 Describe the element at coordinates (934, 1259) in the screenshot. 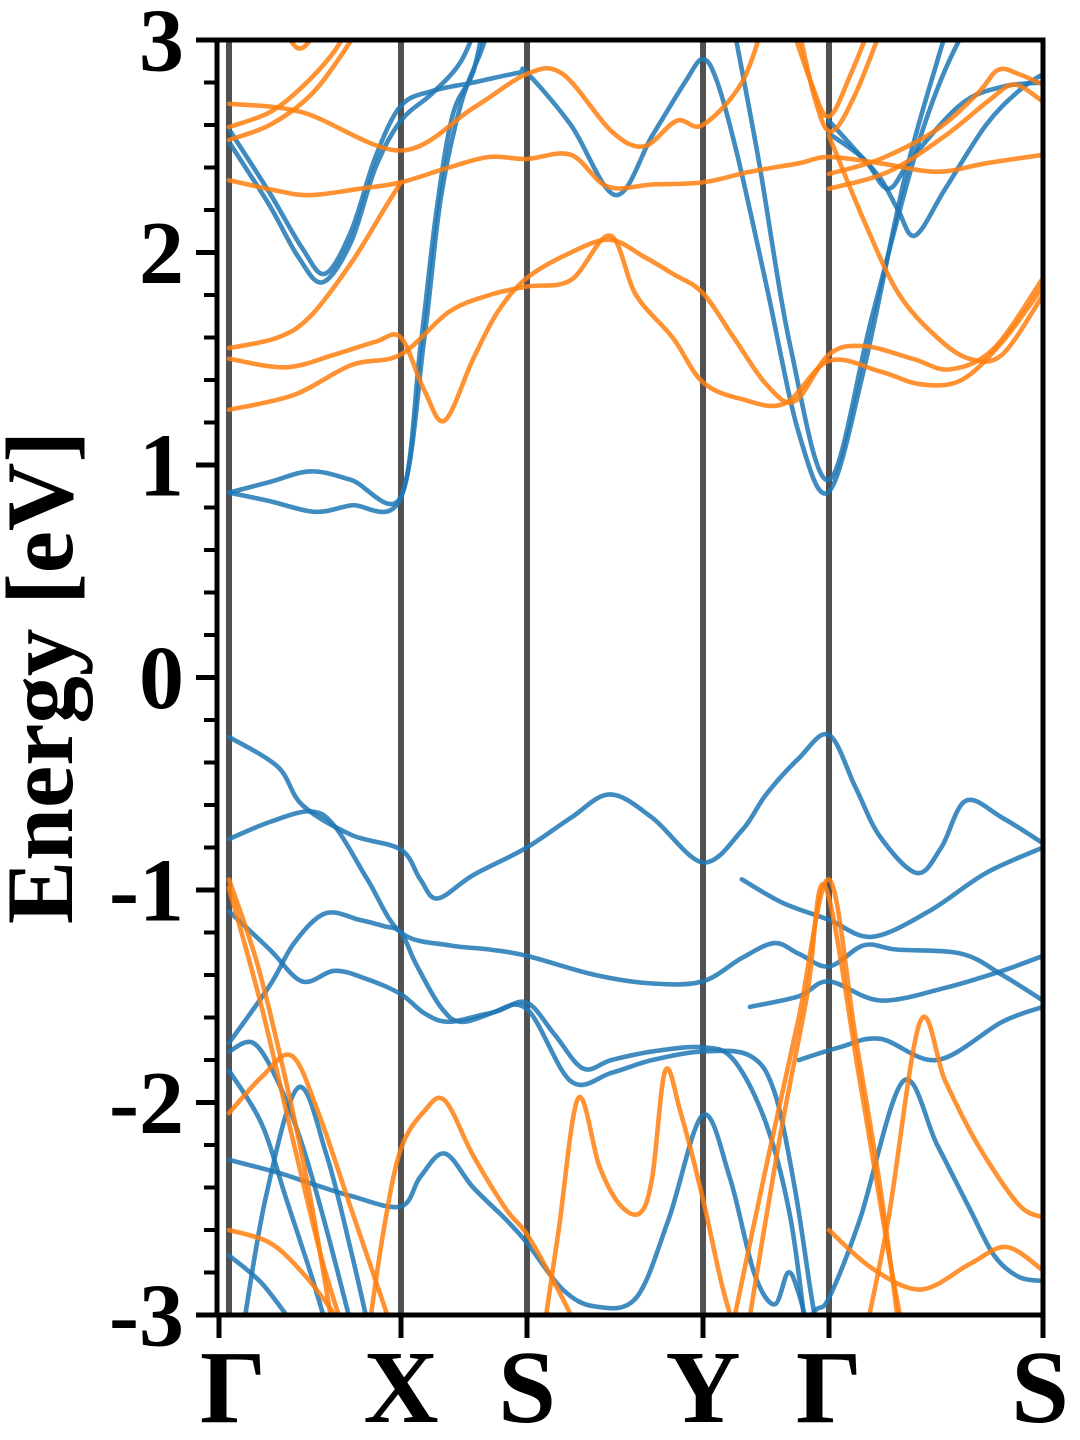

I see `band-curve-orange-bottom-right` at that location.